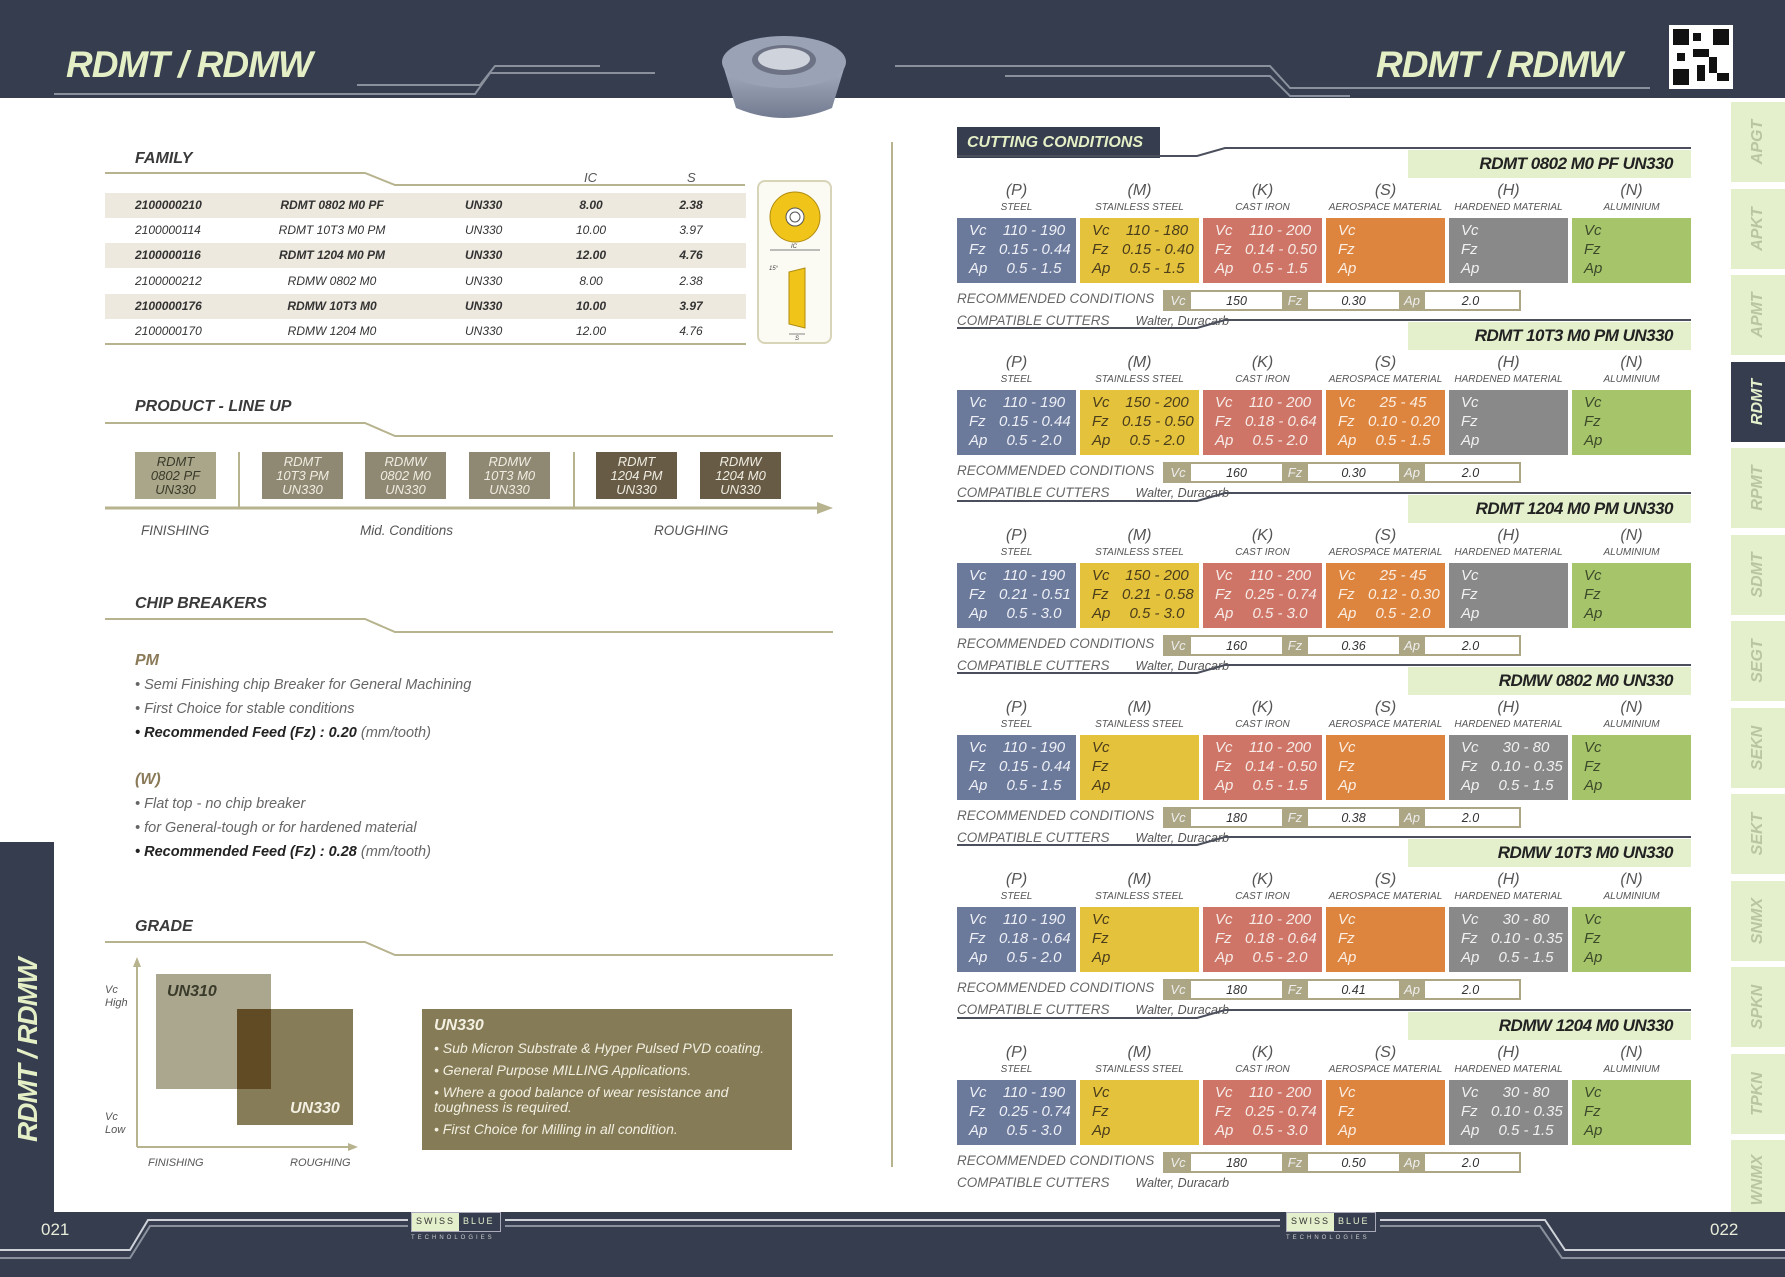 This screenshot has width=1785, height=1277. I want to click on material-values-box: Vc 110 - 200 Fz 0.25 - 0.74 Ap 0.5 - 3.0, so click(1262, 1112).